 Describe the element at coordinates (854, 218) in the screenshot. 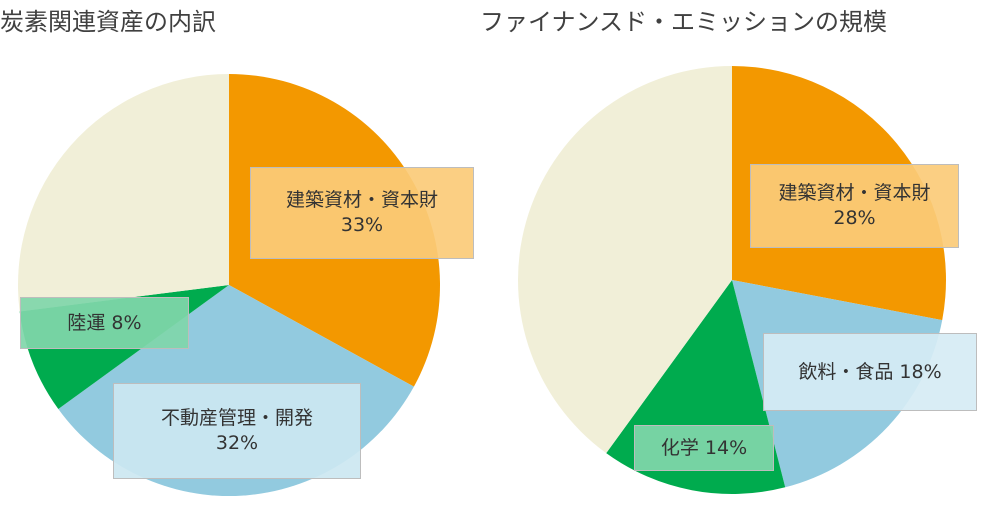

I see `slice-value: 28%` at that location.